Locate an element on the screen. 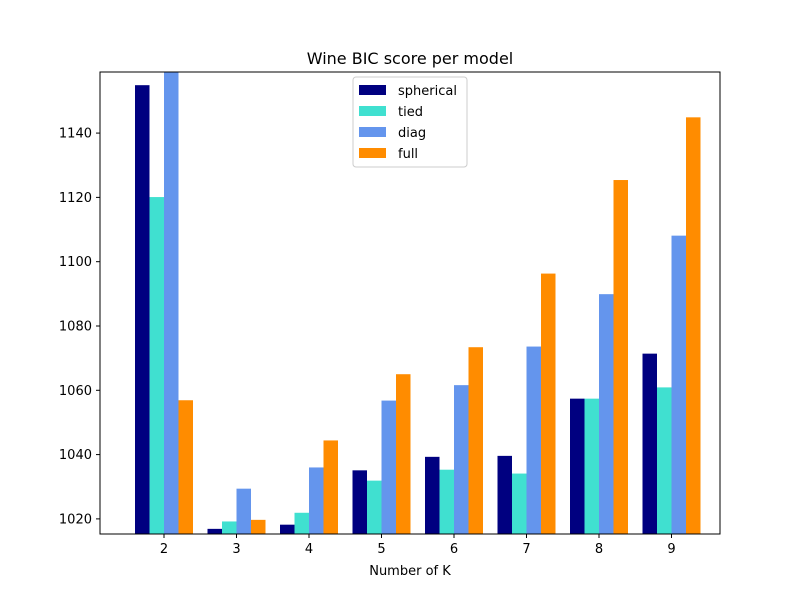  bar-spherical-k8 is located at coordinates (577, 466).